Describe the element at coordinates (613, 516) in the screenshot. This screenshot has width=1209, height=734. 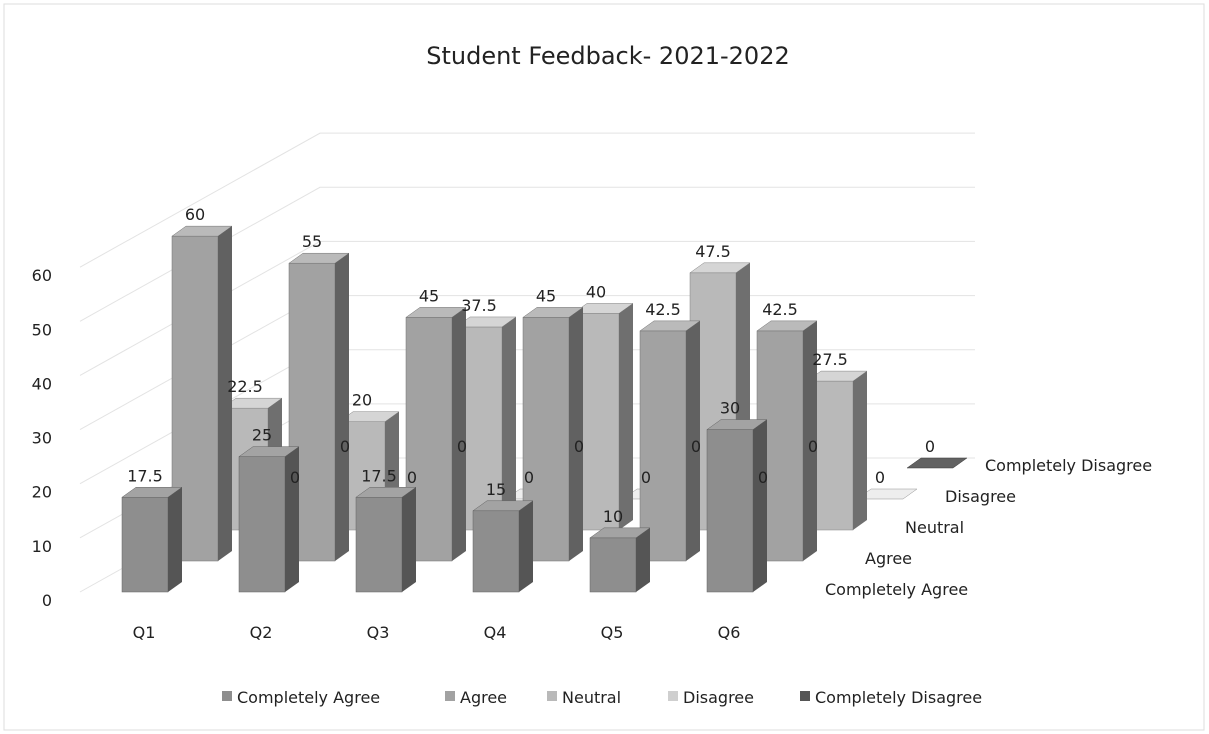
I see `value-label: 10` at that location.